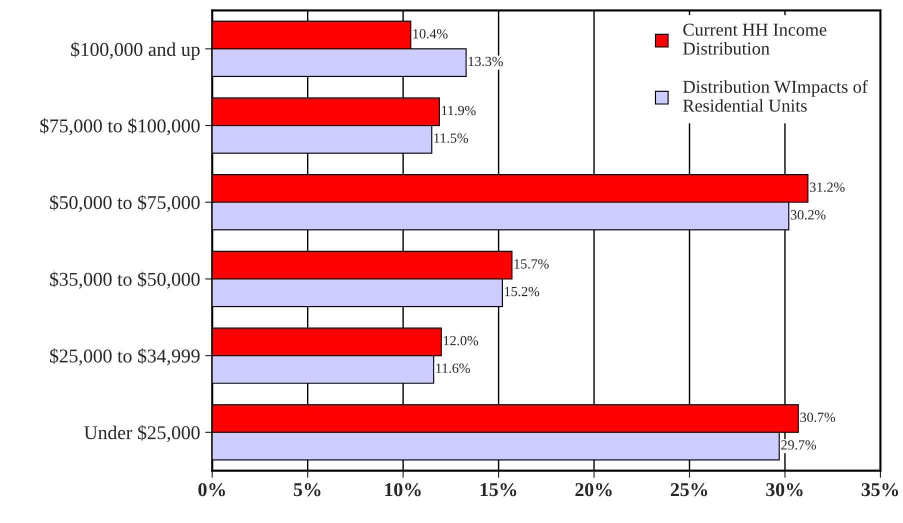  I want to click on data-label: 11.9%, so click(459, 111).